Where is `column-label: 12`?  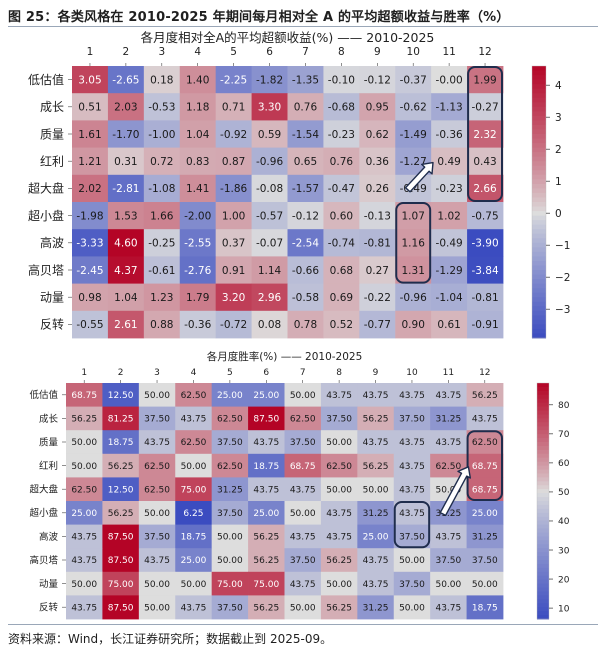 column-label: 12 is located at coordinates (484, 373).